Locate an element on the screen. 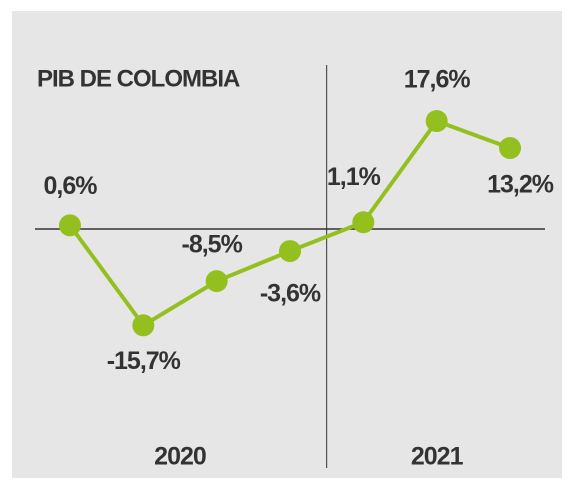 This screenshot has width=573, height=490. x-group-label: 2021 is located at coordinates (437, 457).